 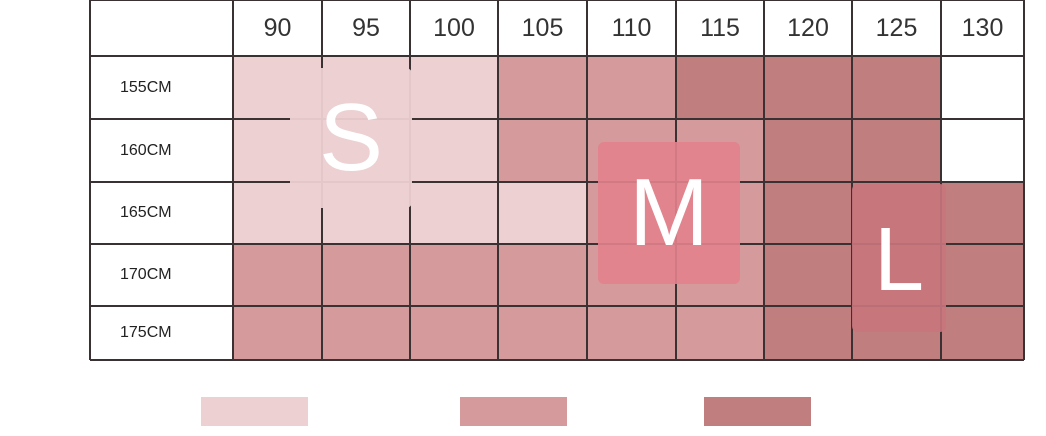 What do you see at coordinates (720, 27) in the screenshot?
I see `column-header: 115` at bounding box center [720, 27].